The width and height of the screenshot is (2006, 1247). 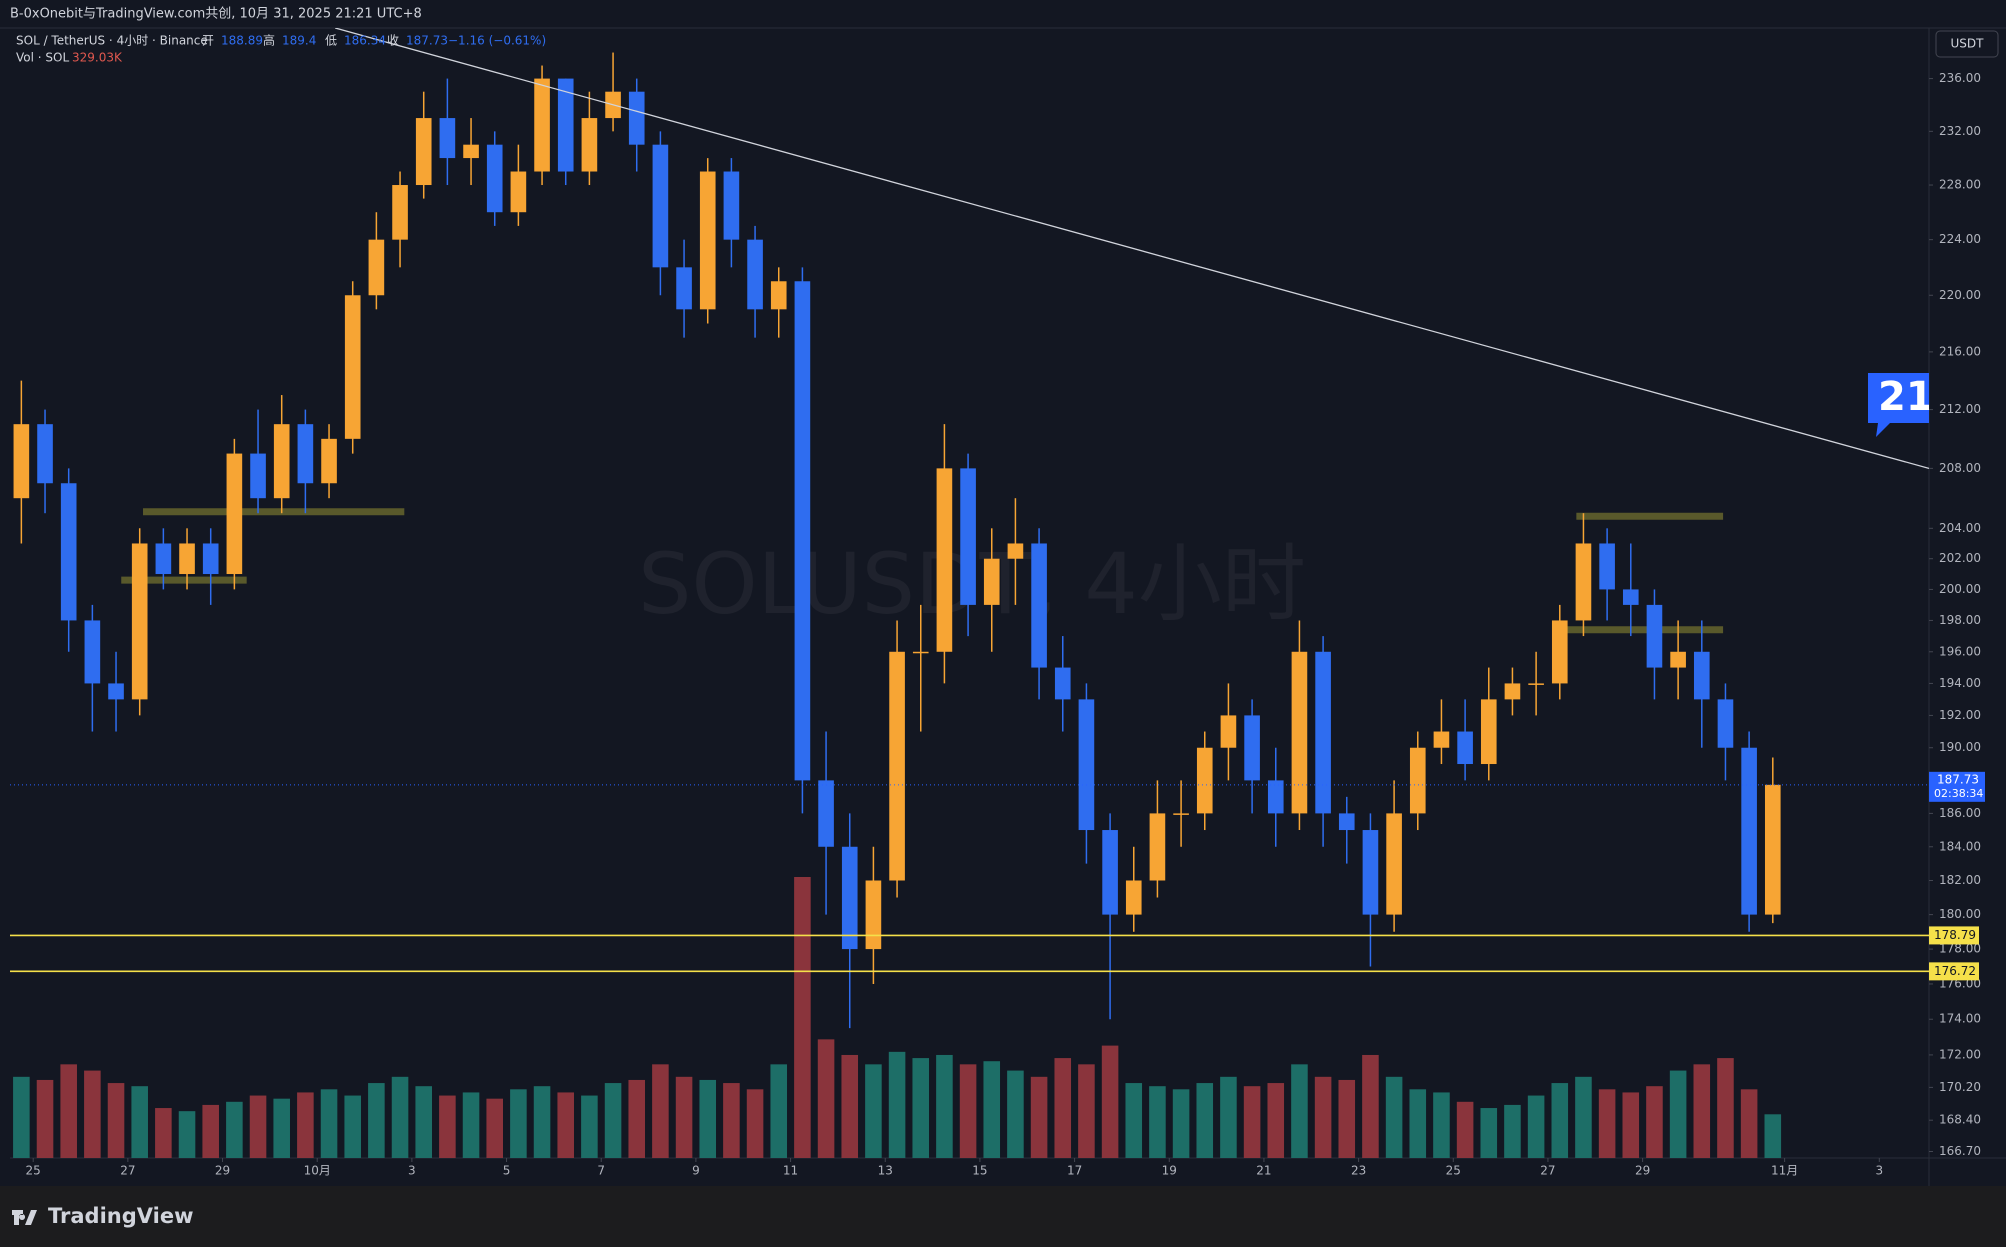 What do you see at coordinates (1960, 813) in the screenshot?
I see `y-tick-label: 186.00` at bounding box center [1960, 813].